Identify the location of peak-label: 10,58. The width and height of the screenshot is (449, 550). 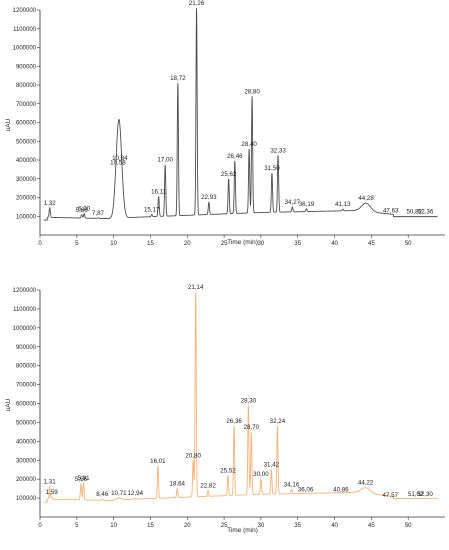
(118, 163).